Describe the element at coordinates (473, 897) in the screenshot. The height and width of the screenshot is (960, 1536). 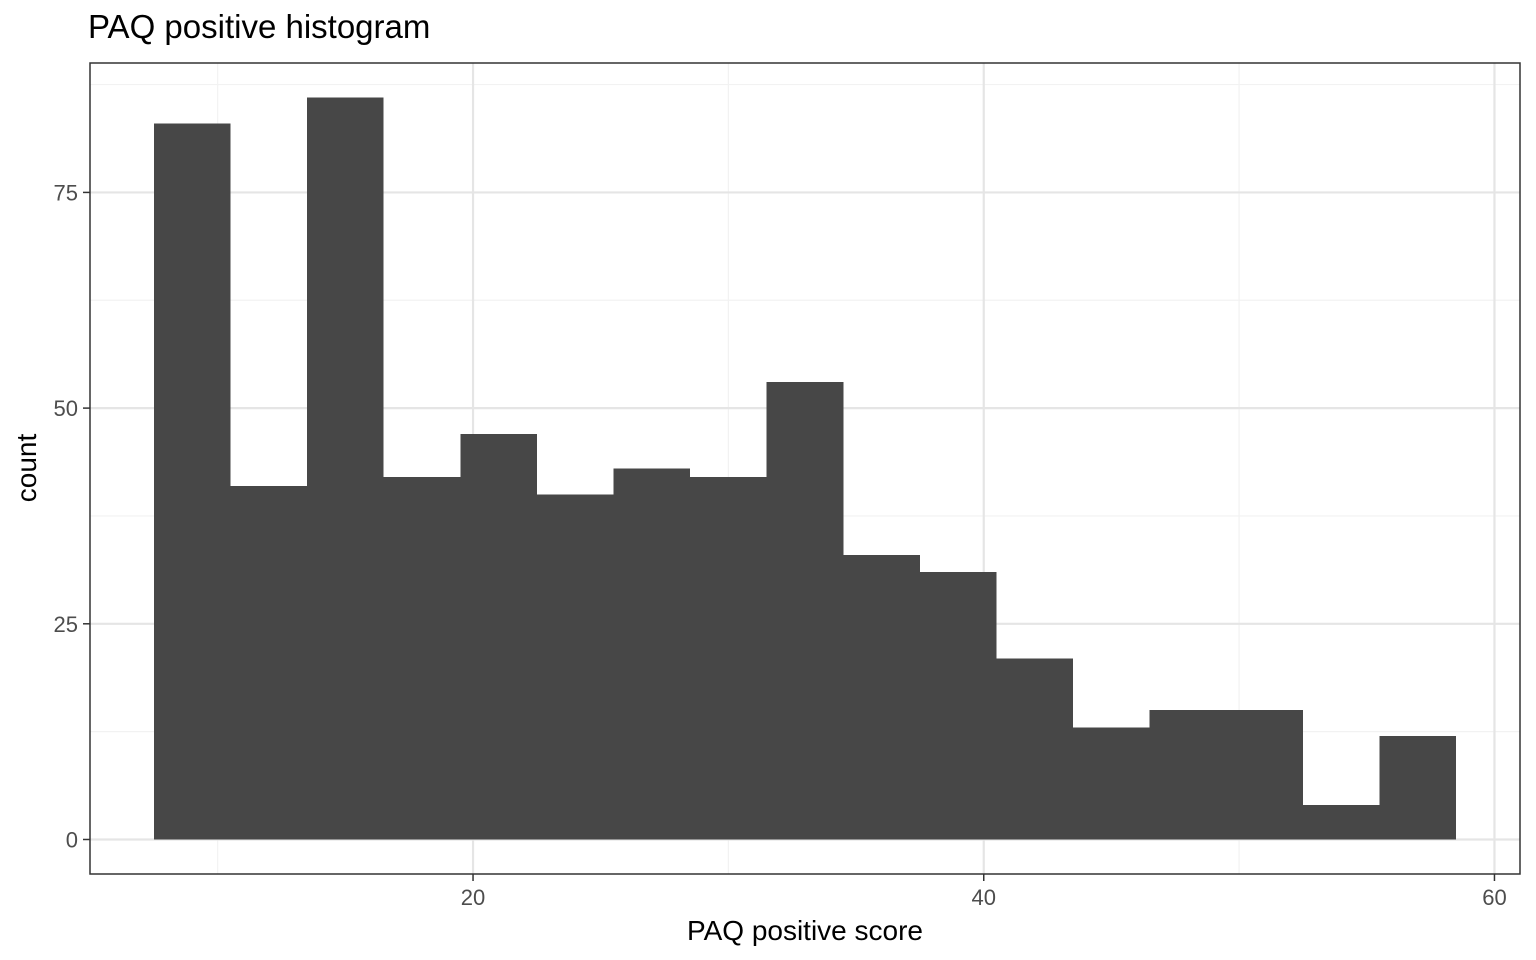
I see `x-tick-label: 20` at that location.